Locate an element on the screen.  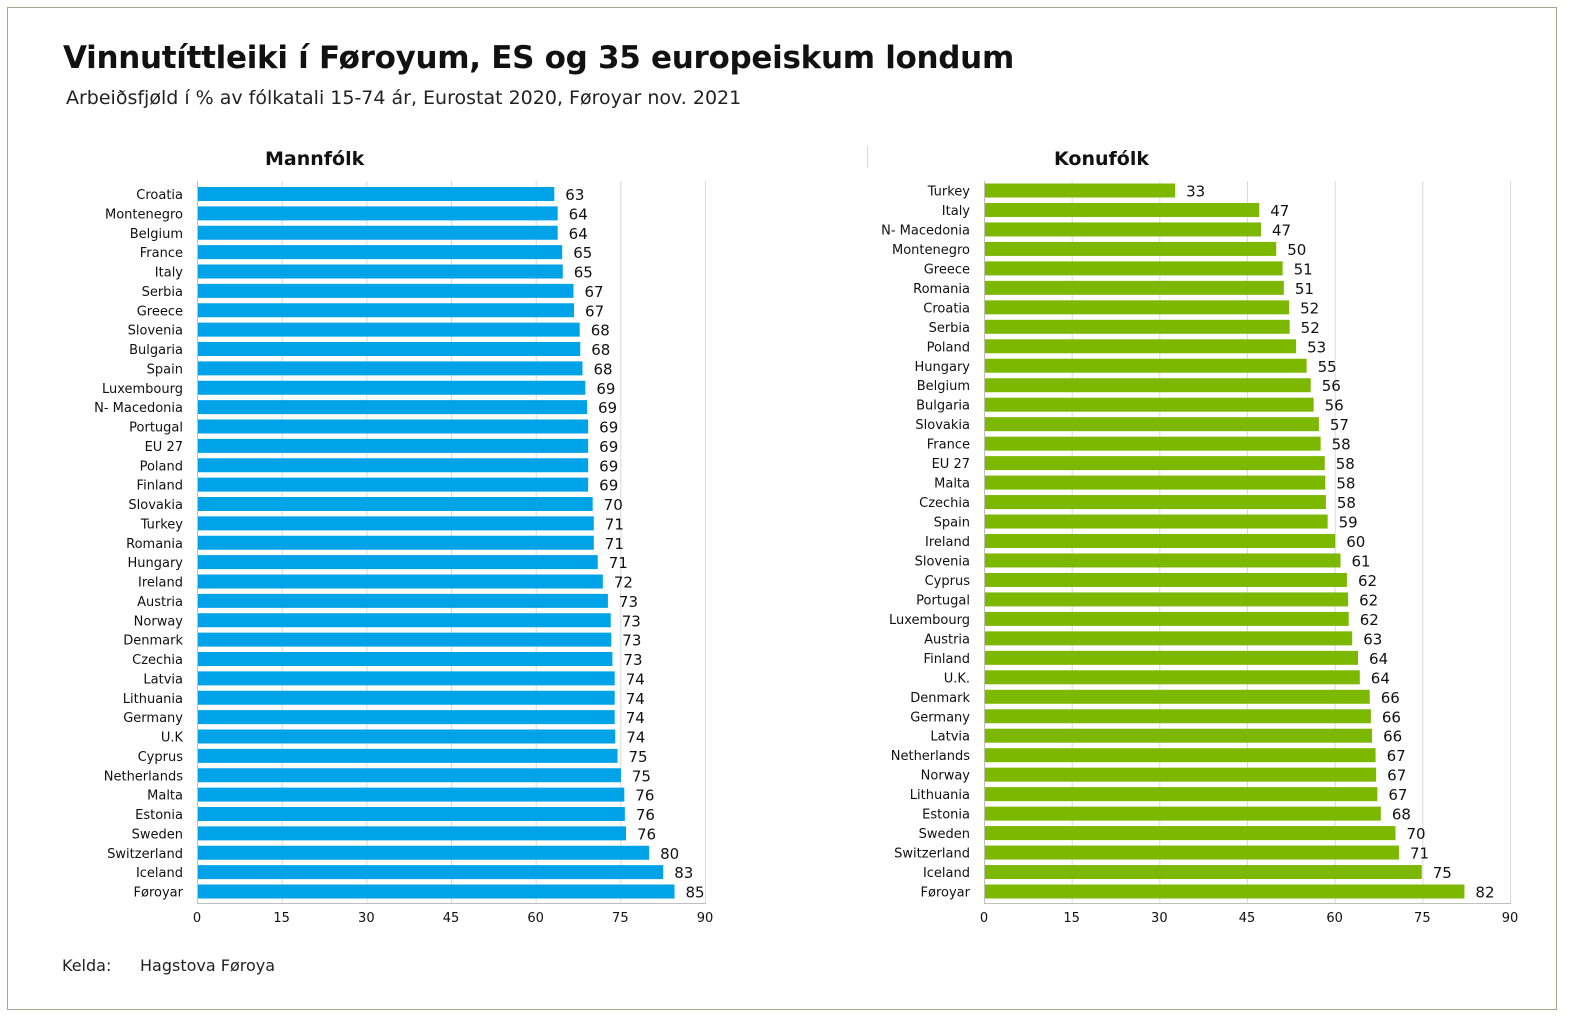
men-category-label: Malta is located at coordinates (165, 796).